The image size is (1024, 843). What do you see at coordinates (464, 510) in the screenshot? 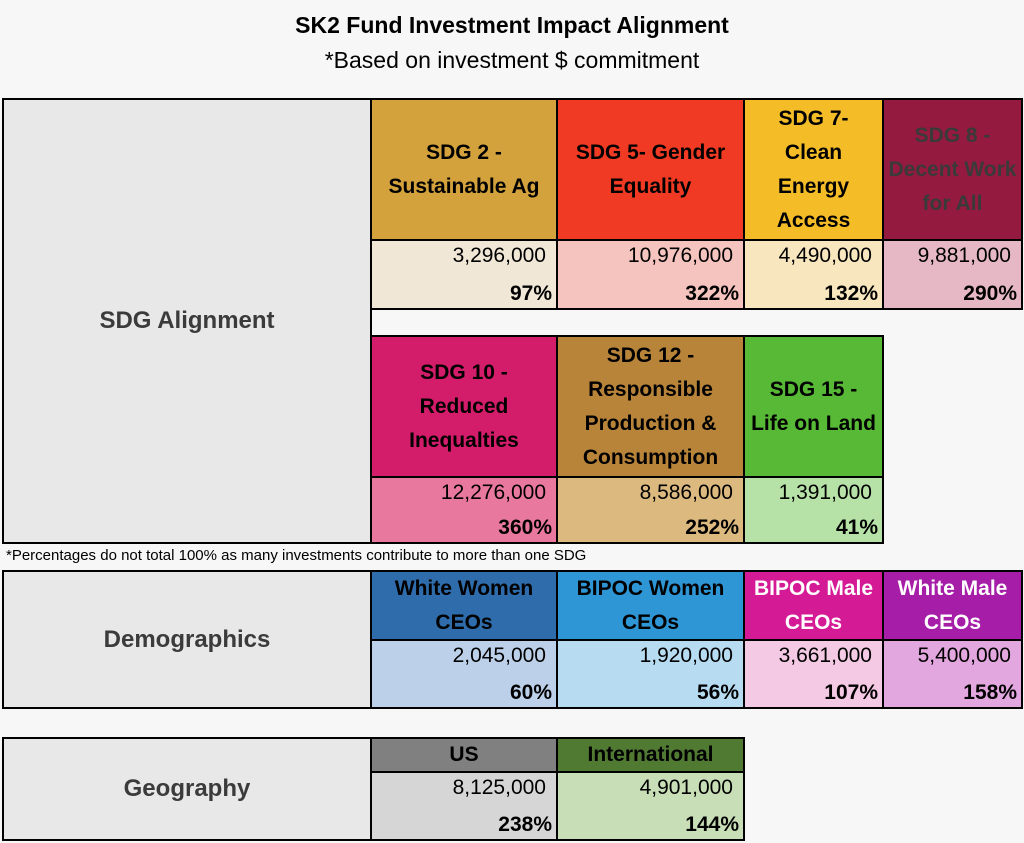
I see `sdg10-value-cell: 12,276,000 360%` at bounding box center [464, 510].